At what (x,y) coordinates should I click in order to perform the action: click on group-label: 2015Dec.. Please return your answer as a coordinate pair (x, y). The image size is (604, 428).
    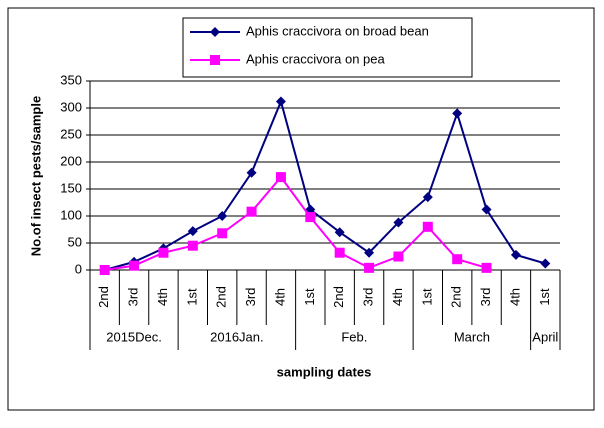
    Looking at the image, I should click on (134, 336).